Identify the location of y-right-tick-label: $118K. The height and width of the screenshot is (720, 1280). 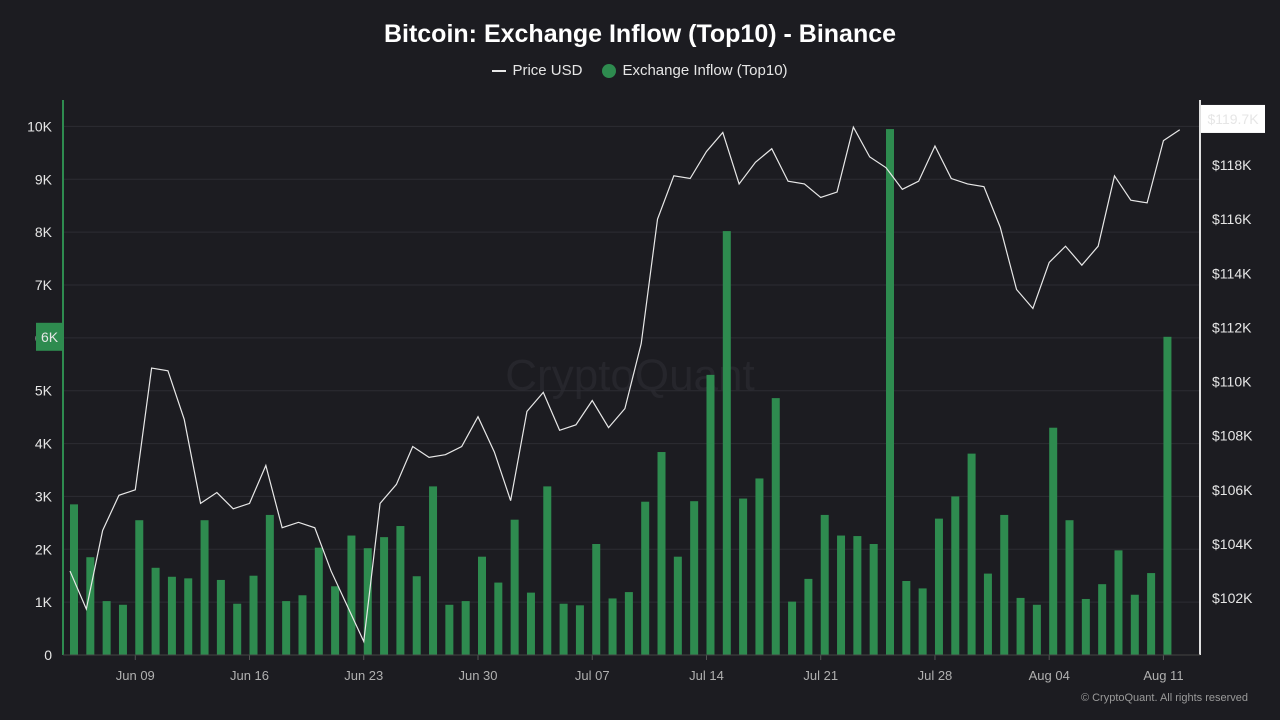
(1232, 165).